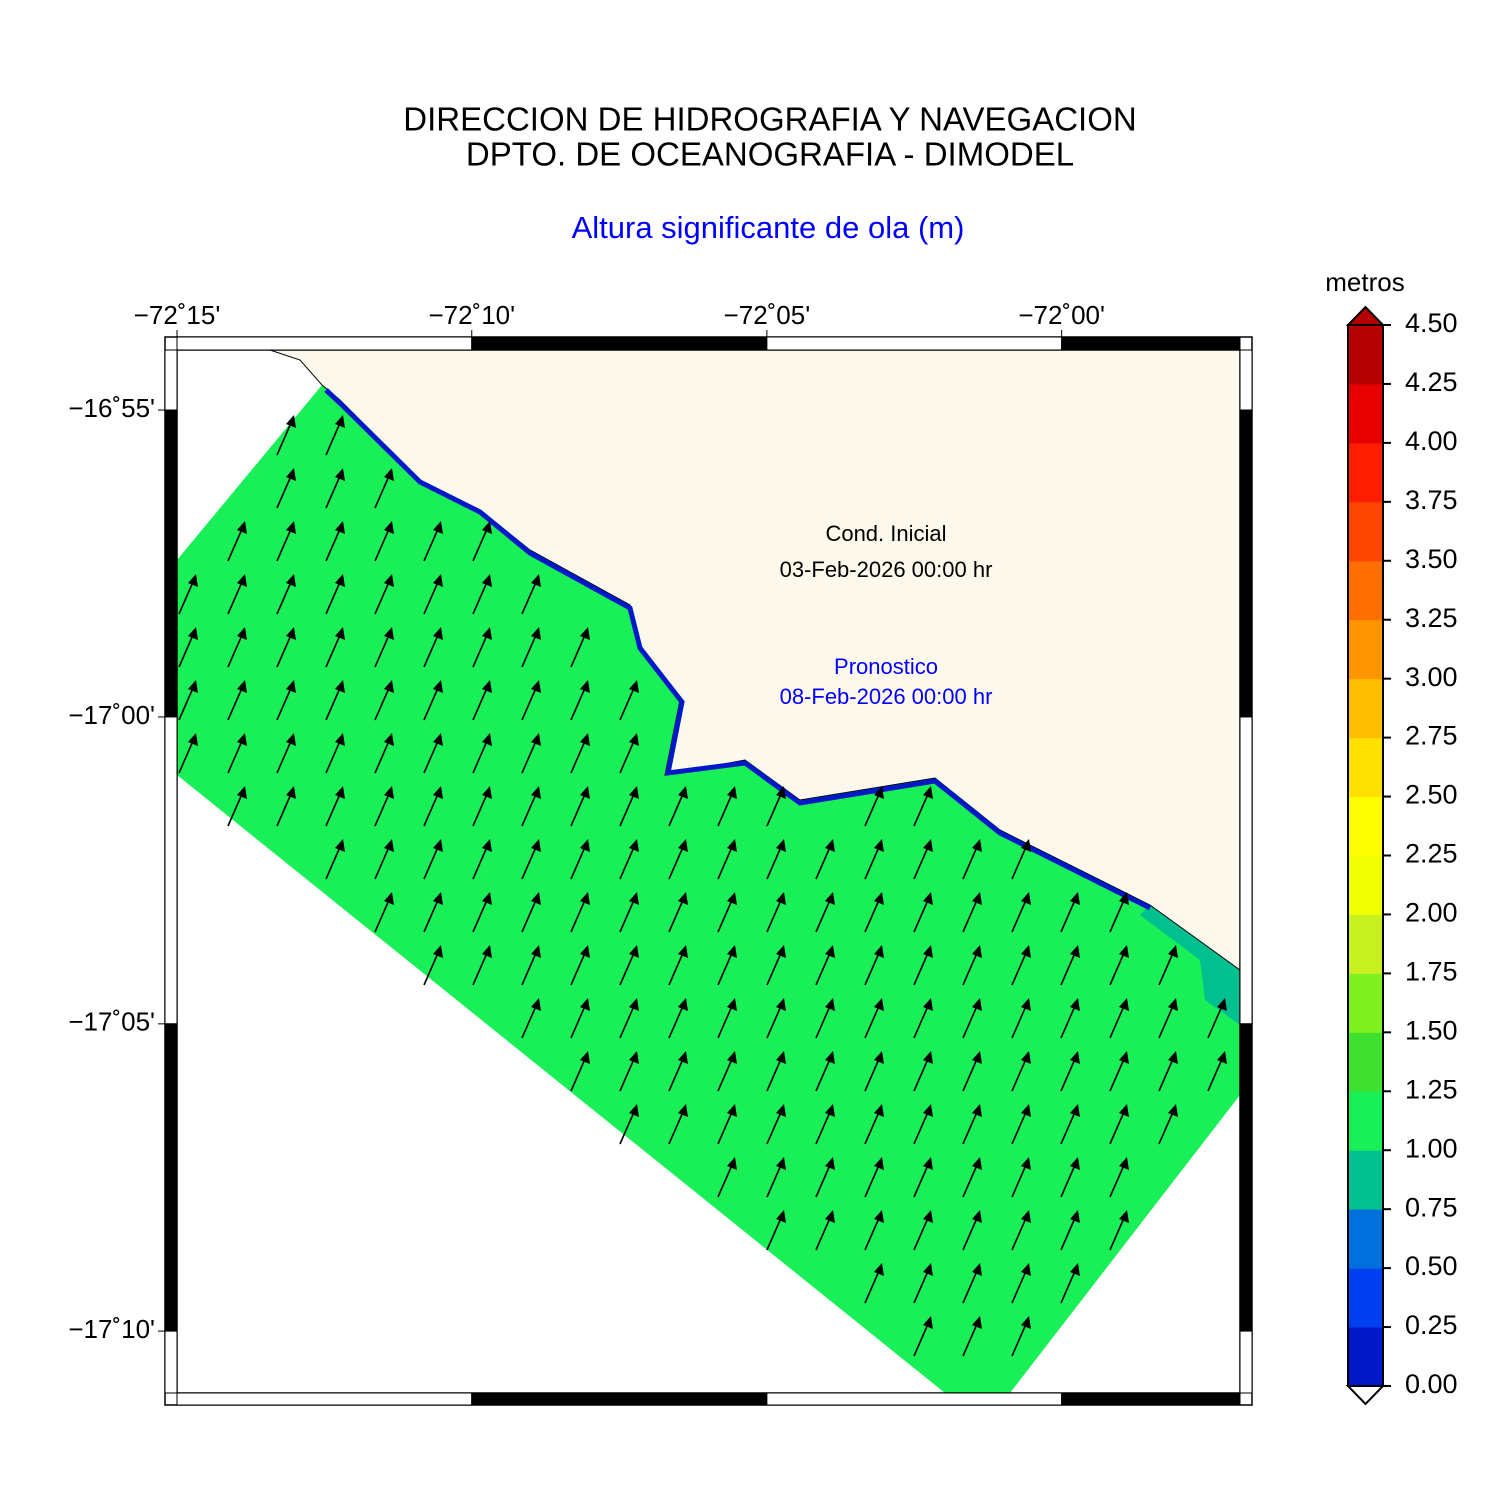  Describe the element at coordinates (111, 1329) in the screenshot. I see `y-tick-label: −17˚10'` at that location.